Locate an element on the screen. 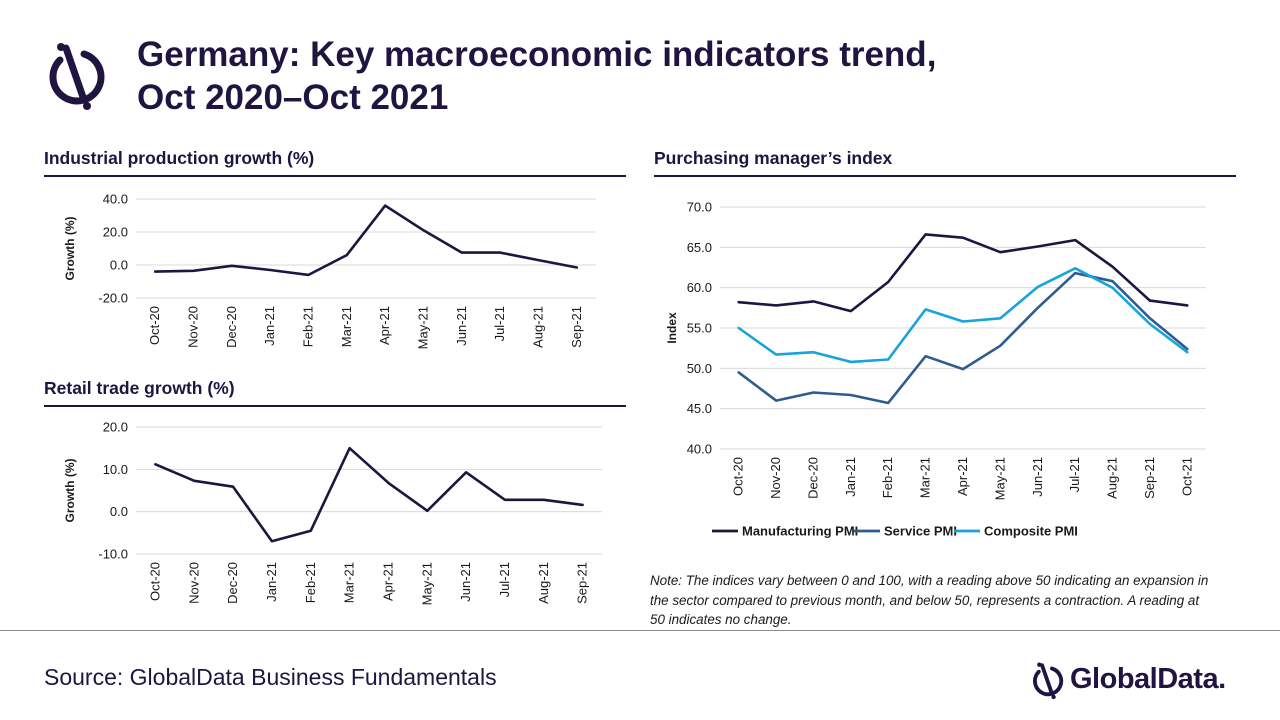  legend-label: Service PMI is located at coordinates (920, 531).